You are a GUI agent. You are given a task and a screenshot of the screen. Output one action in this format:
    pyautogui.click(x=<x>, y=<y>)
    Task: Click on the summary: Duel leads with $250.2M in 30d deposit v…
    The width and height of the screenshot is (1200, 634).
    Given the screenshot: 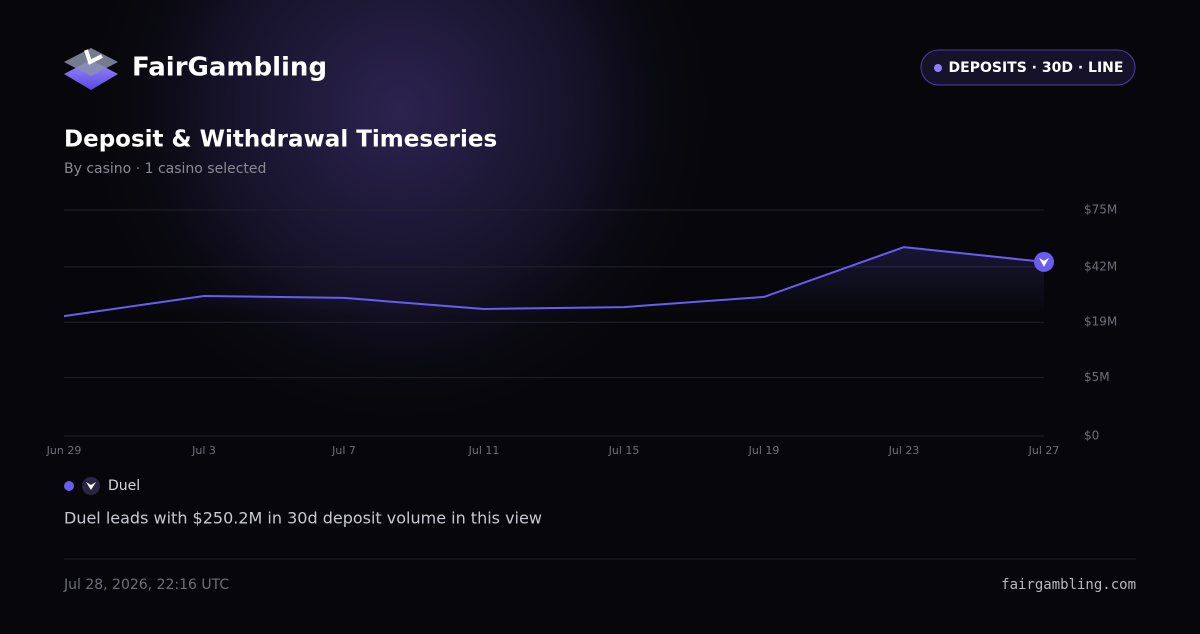 What is the action you would take?
    pyautogui.click(x=303, y=518)
    